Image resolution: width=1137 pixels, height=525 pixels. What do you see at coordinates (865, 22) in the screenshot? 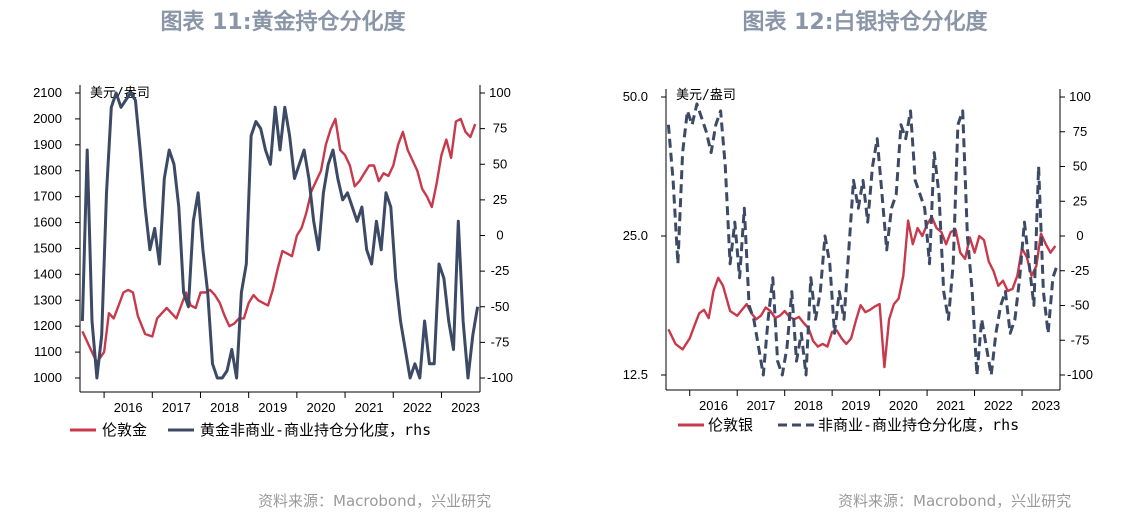
I see `chart-title-silver: 图表 12:白银持仓分化度` at bounding box center [865, 22].